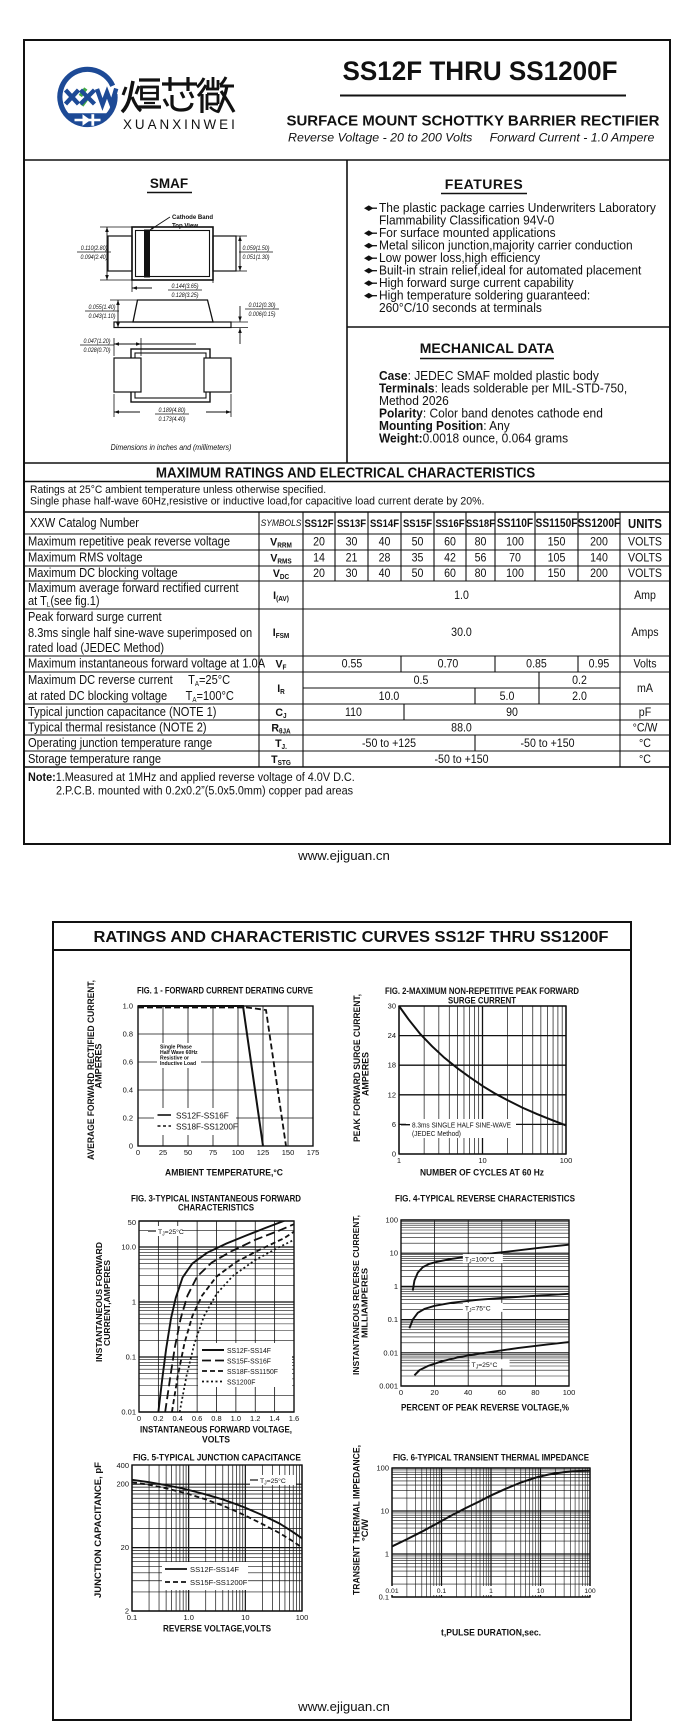 The image size is (694, 1736). I want to click on svg-text: Resistive or, so click(174, 1058).